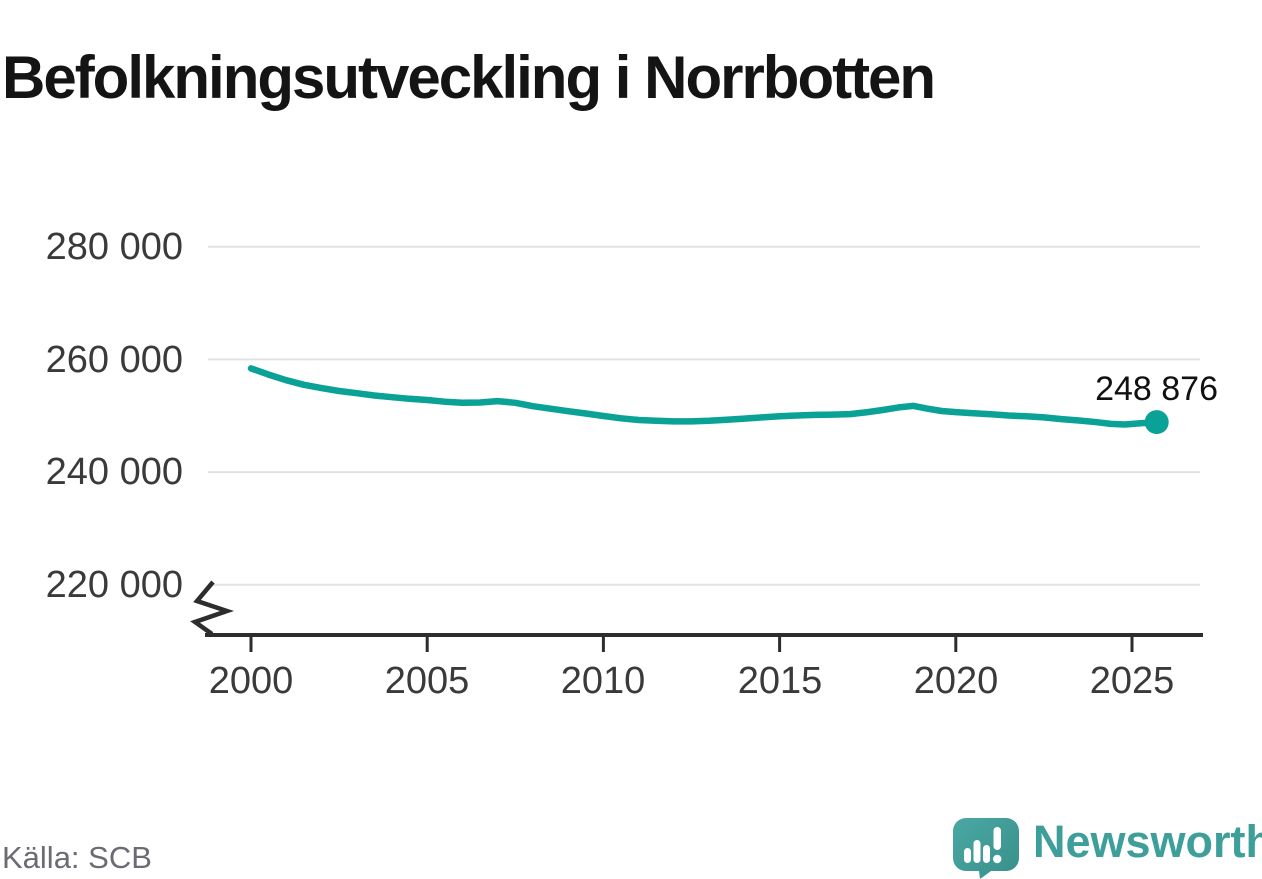  I want to click on newsworthy-logo: Newsworthy, so click(1107, 848).